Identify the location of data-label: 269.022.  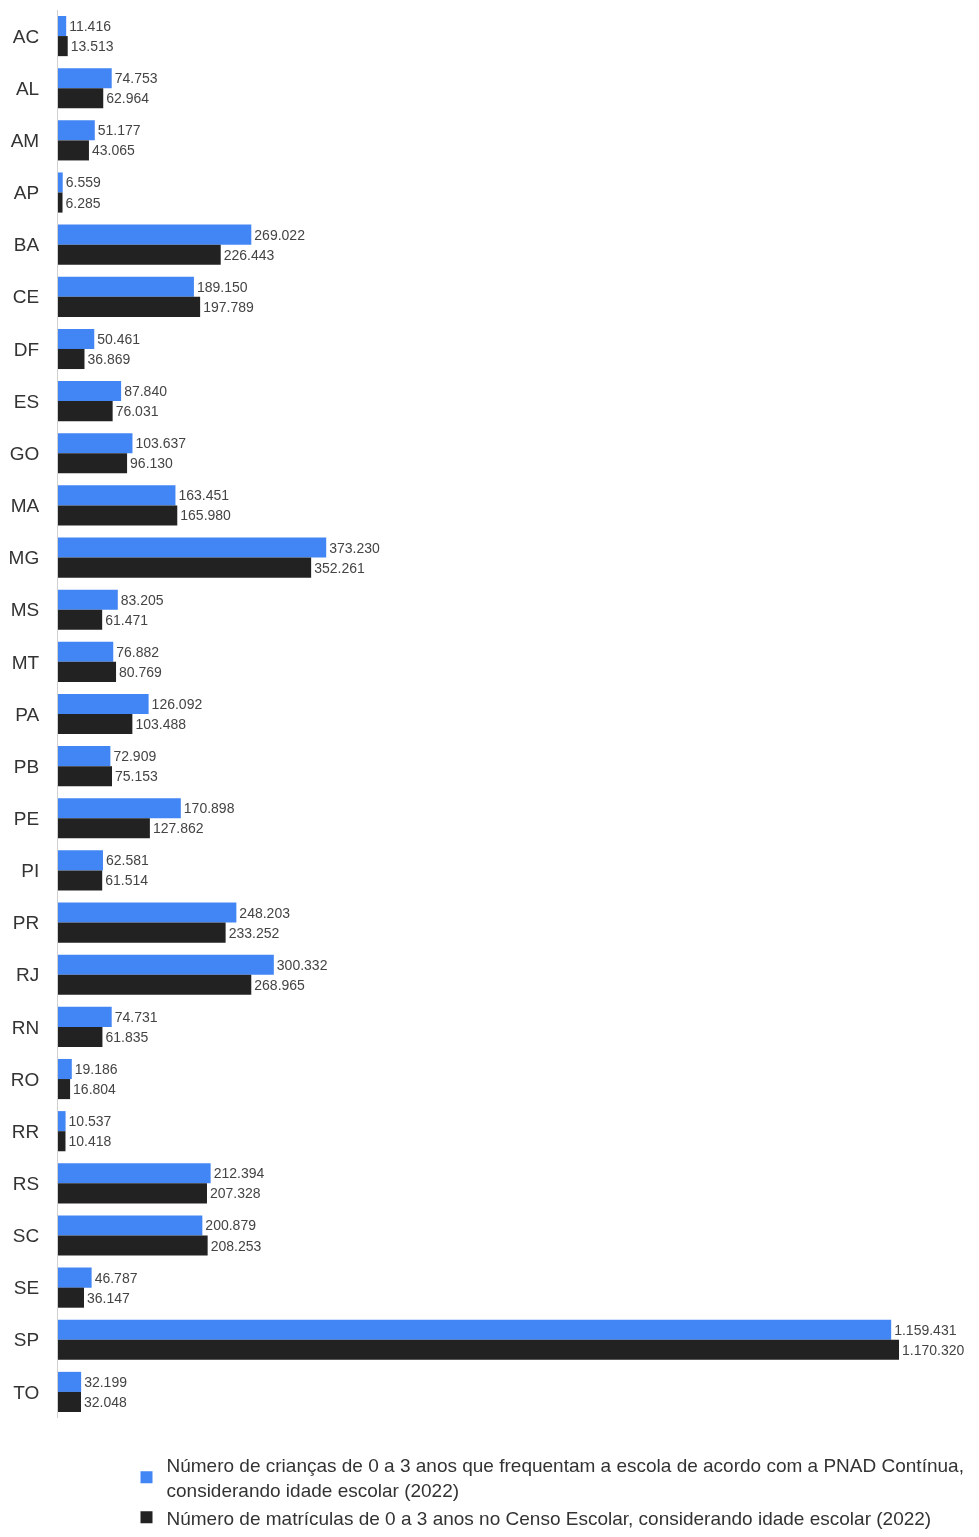
(280, 234).